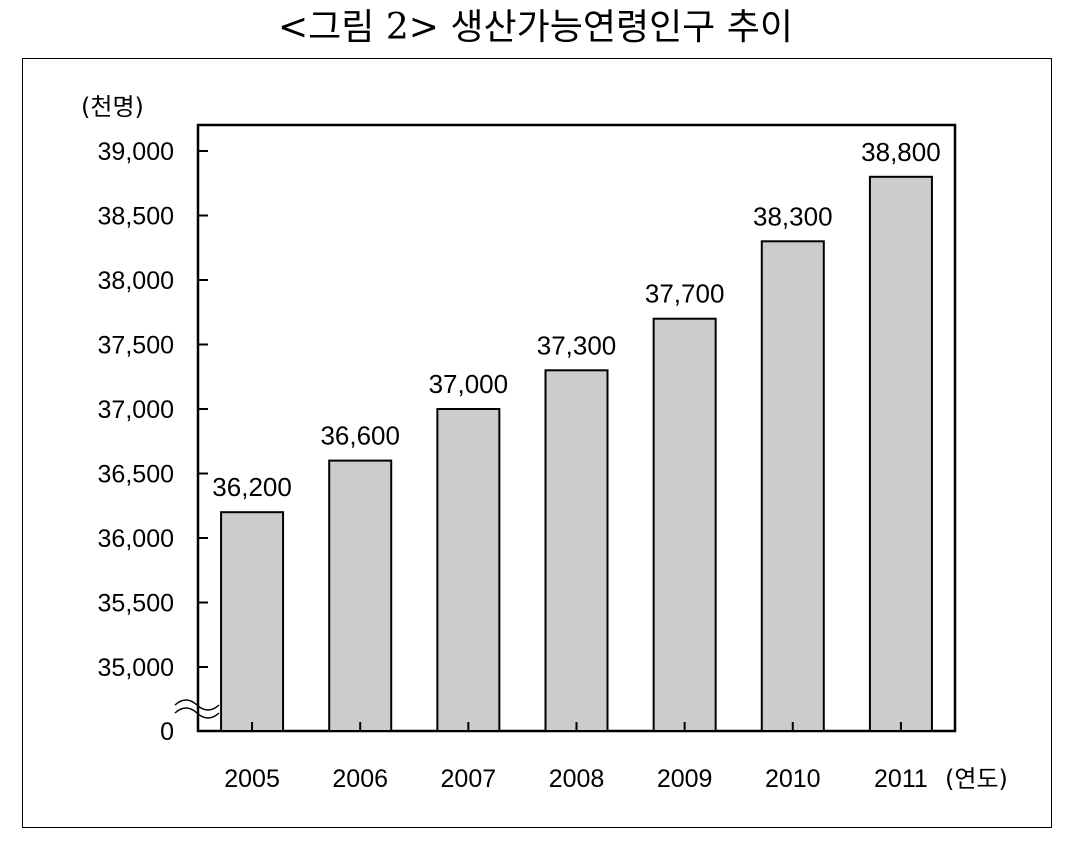  What do you see at coordinates (136, 604) in the screenshot?
I see `y-tick-label: 35,500` at bounding box center [136, 604].